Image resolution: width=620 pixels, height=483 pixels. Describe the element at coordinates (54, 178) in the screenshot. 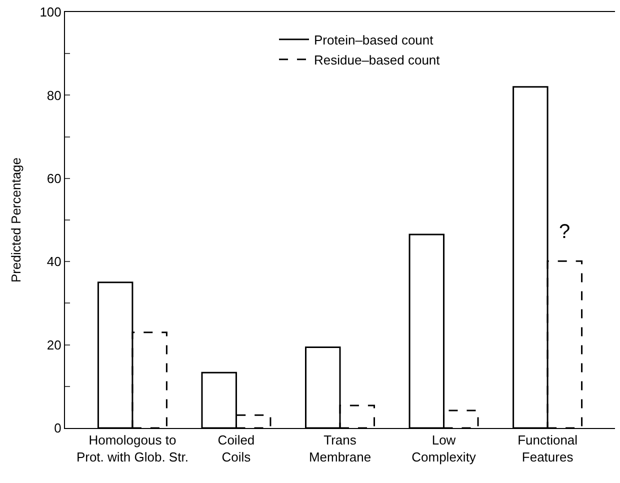

I see `y-tick-label: 60` at that location.